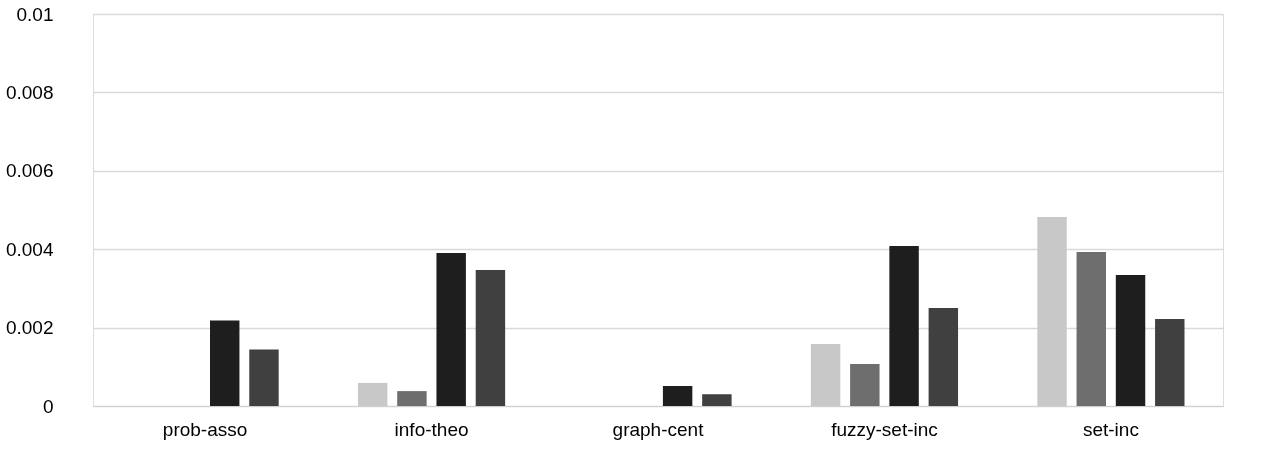 Image resolution: width=1271 pixels, height=469 pixels. Describe the element at coordinates (1110, 429) in the screenshot. I see `x-tick-label: set-inc` at that location.